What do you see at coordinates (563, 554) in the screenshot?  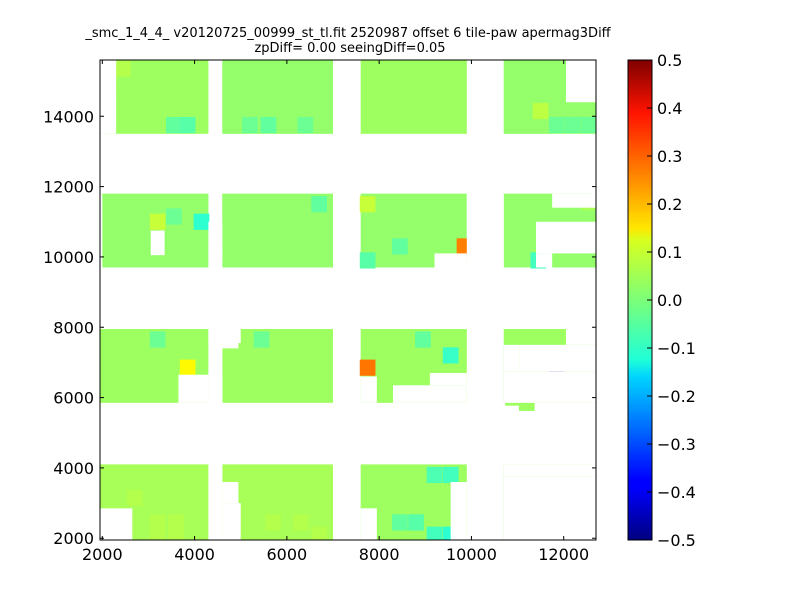 I see `x-tick-label: 12000` at bounding box center [563, 554].